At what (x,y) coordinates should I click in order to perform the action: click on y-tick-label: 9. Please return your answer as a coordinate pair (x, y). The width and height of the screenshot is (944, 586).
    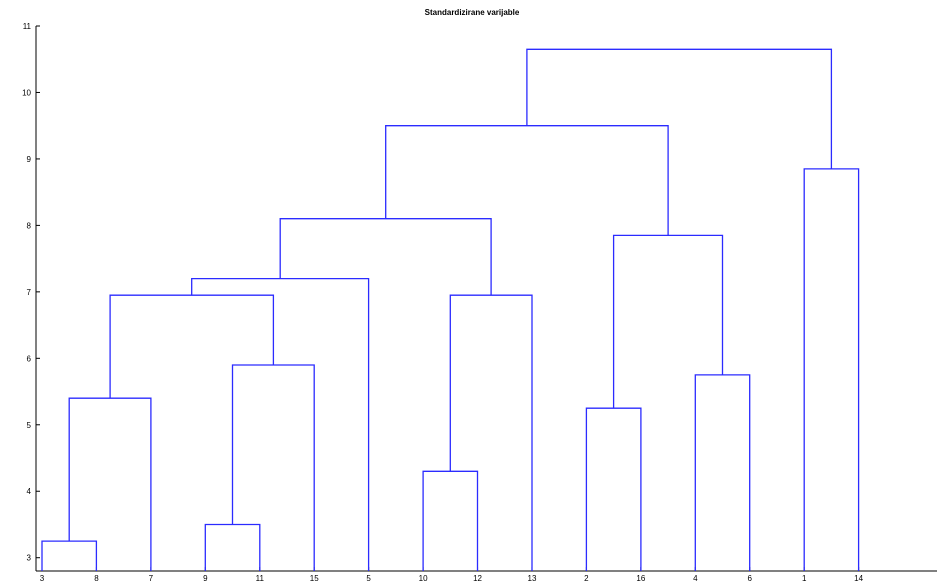
    Looking at the image, I should click on (29, 159).